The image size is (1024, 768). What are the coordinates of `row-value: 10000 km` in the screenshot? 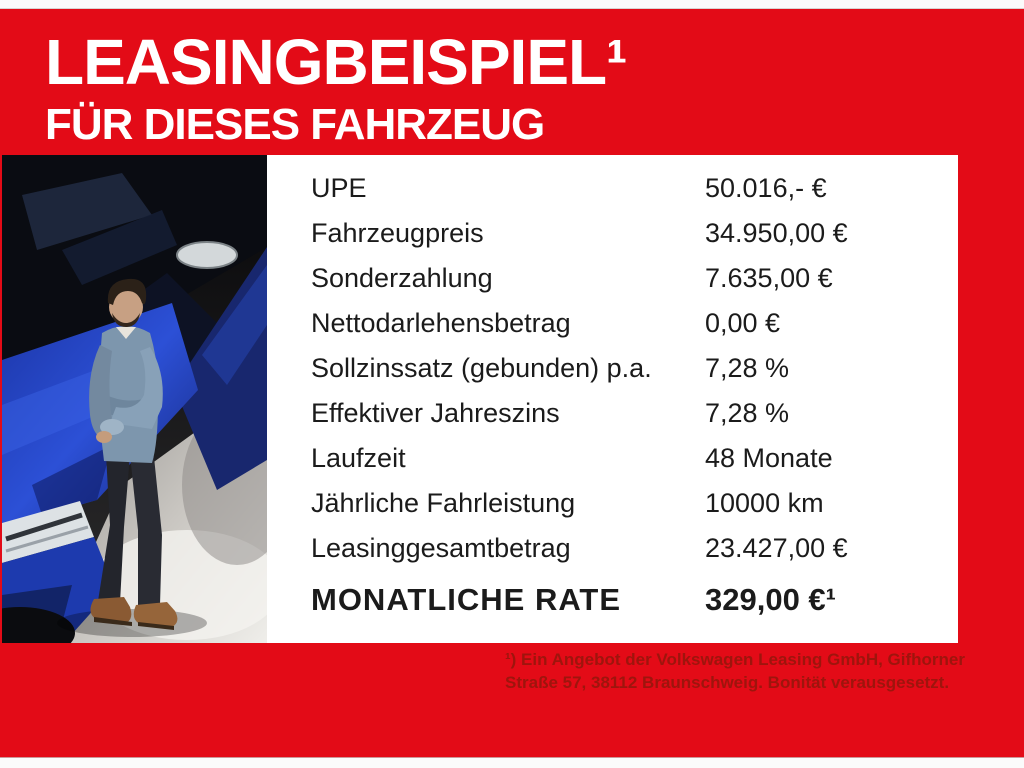 It's located at (764, 503).